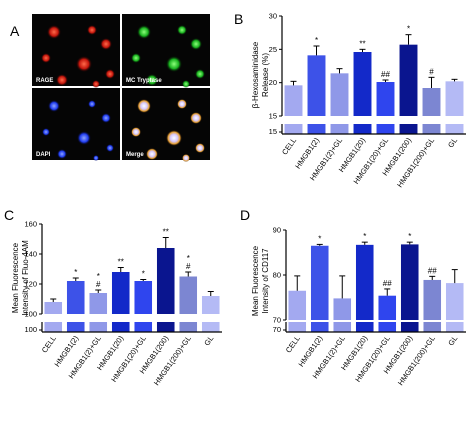  Describe the element at coordinates (44, 81) in the screenshot. I see `micrograph-label: RAGE` at that location.